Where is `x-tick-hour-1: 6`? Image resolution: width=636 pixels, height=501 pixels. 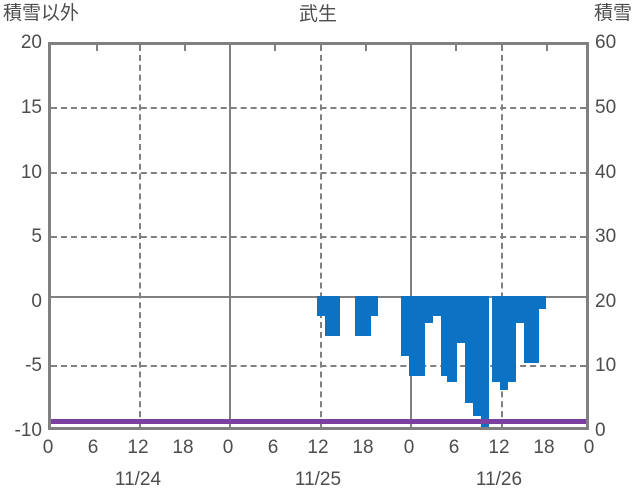 x-tick-hour-1: 6 is located at coordinates (93, 447).